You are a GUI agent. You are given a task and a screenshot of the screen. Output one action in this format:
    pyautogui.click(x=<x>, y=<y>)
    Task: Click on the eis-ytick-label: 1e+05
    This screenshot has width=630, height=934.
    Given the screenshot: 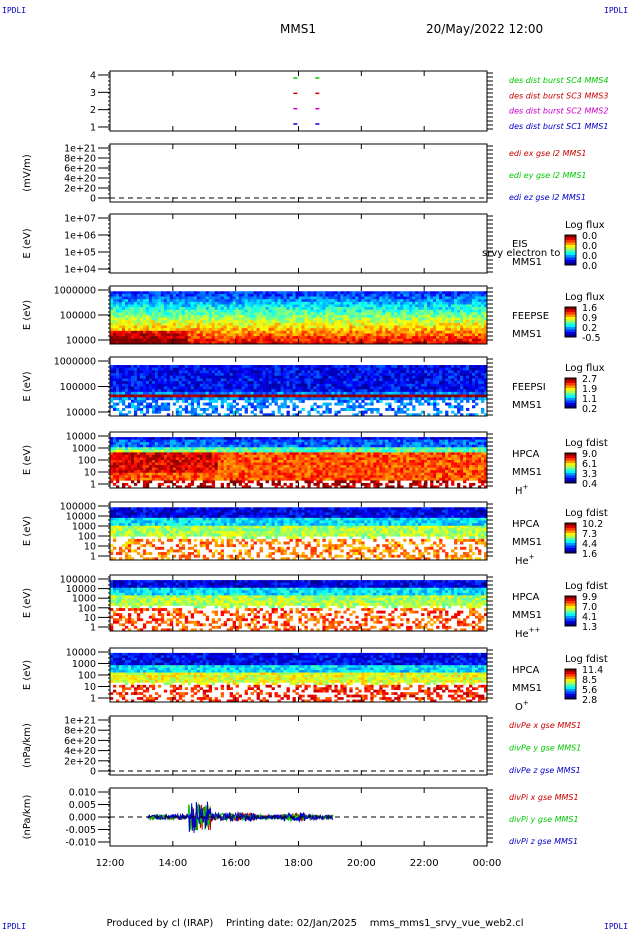 What is the action you would take?
    pyautogui.click(x=80, y=253)
    